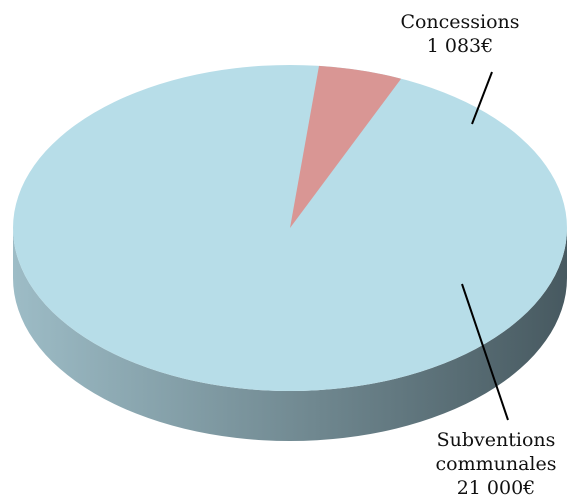 This screenshot has width=567, height=504. I want to click on label-subventions-name-2: communales, so click(496, 464).